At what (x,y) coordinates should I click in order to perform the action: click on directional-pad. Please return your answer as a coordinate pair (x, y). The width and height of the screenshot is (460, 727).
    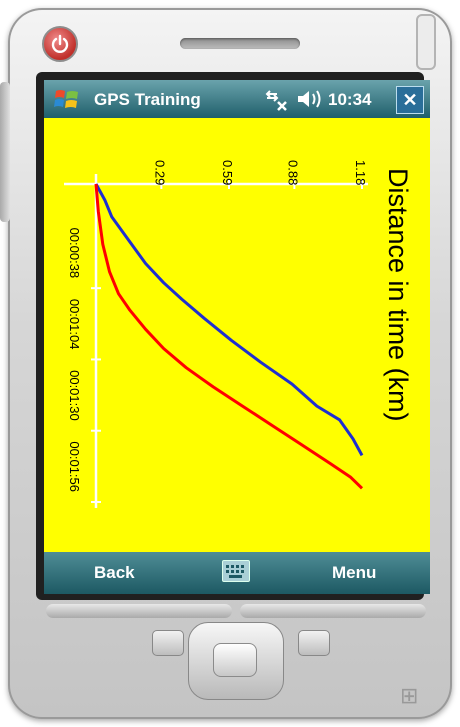
    Looking at the image, I should click on (236, 661).